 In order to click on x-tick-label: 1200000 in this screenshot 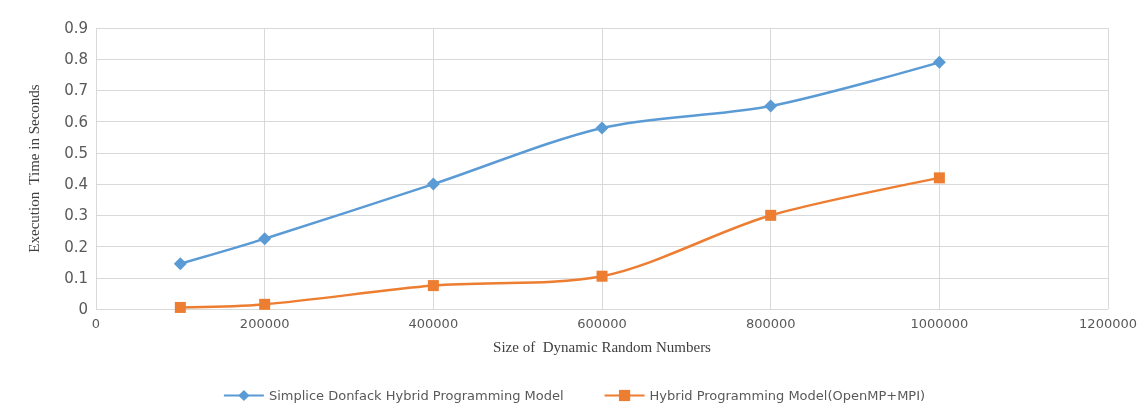, I will do `click(1108, 323)`.